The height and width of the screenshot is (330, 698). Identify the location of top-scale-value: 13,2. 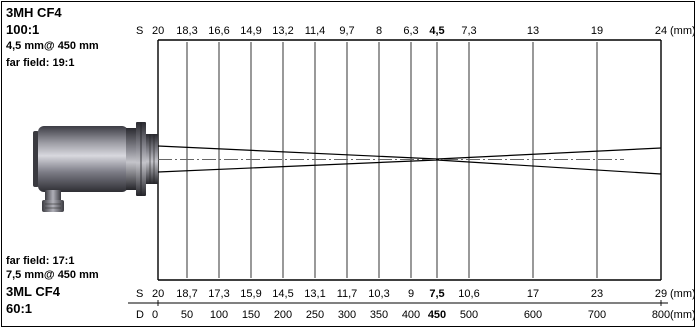
(283, 31).